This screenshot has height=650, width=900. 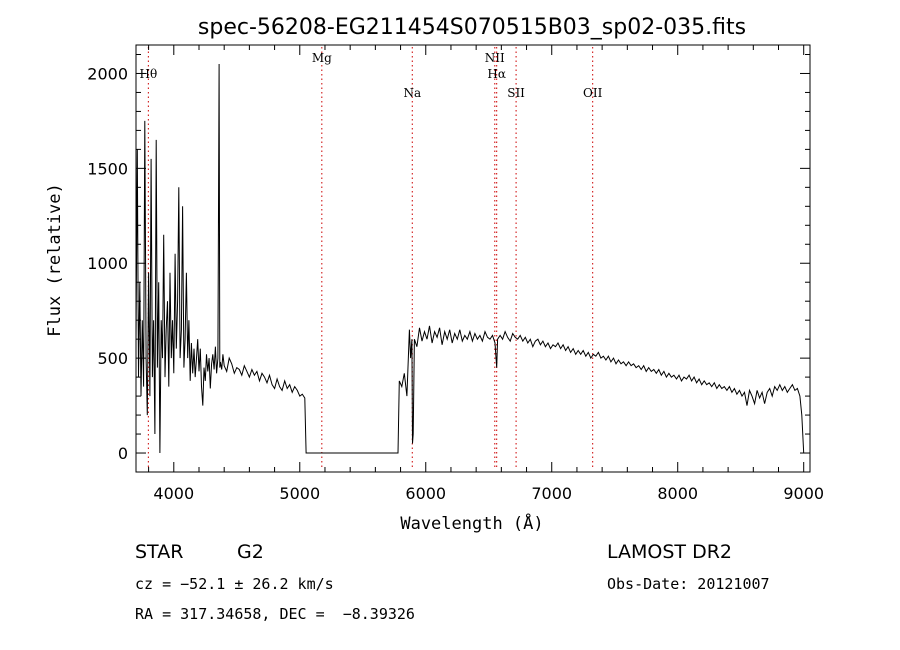 What do you see at coordinates (107, 168) in the screenshot?
I see `y-tick-label: 1500` at bounding box center [107, 168].